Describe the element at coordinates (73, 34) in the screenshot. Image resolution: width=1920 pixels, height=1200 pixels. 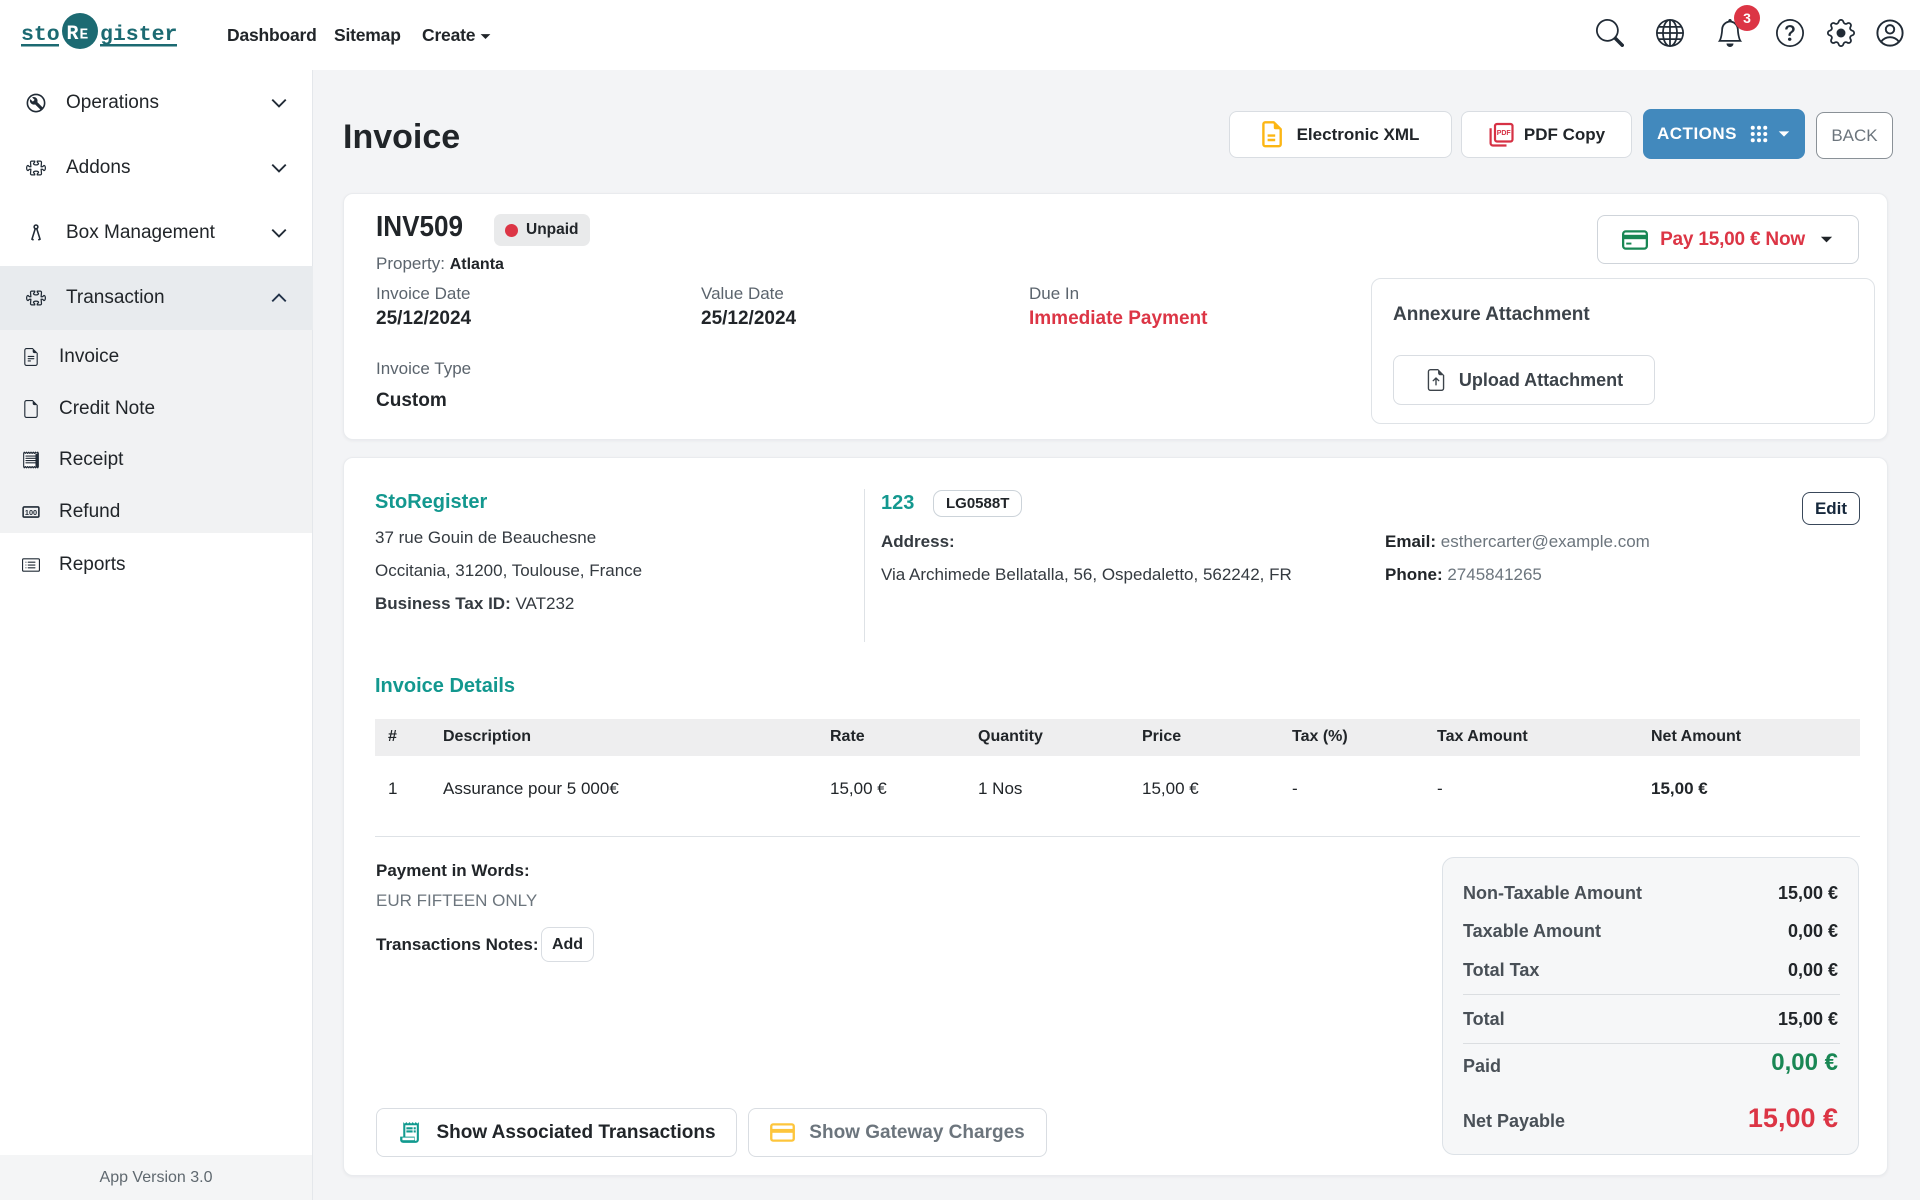
I see `svg-text: R` at that location.